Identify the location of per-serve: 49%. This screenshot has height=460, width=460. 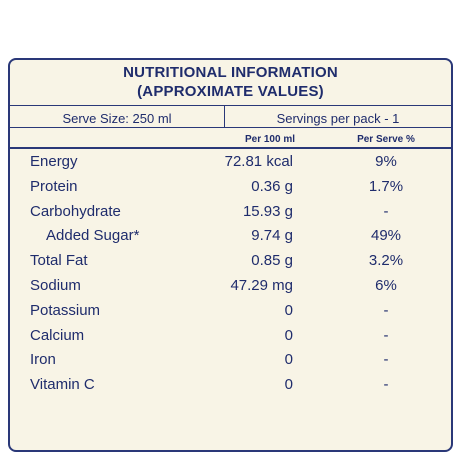
(386, 236).